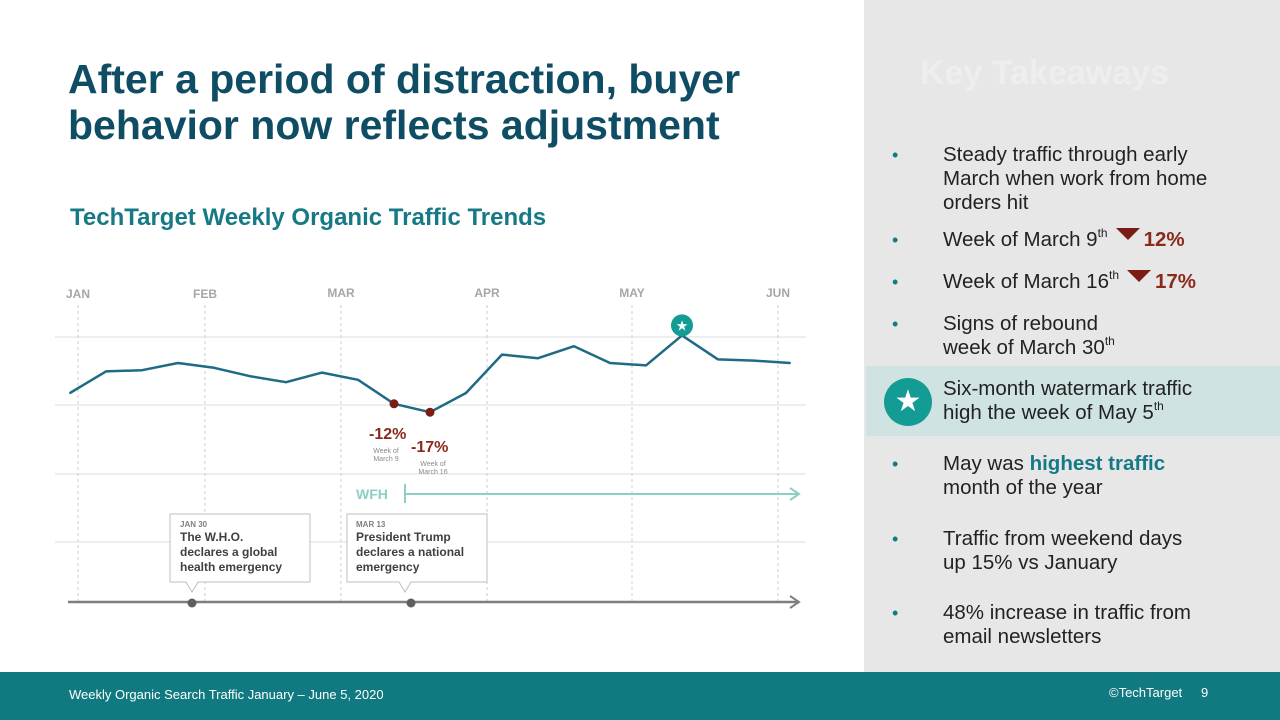  Describe the element at coordinates (1111, 239) in the screenshot. I see `takeaway-2-text: Week of March 9th 12%` at that location.